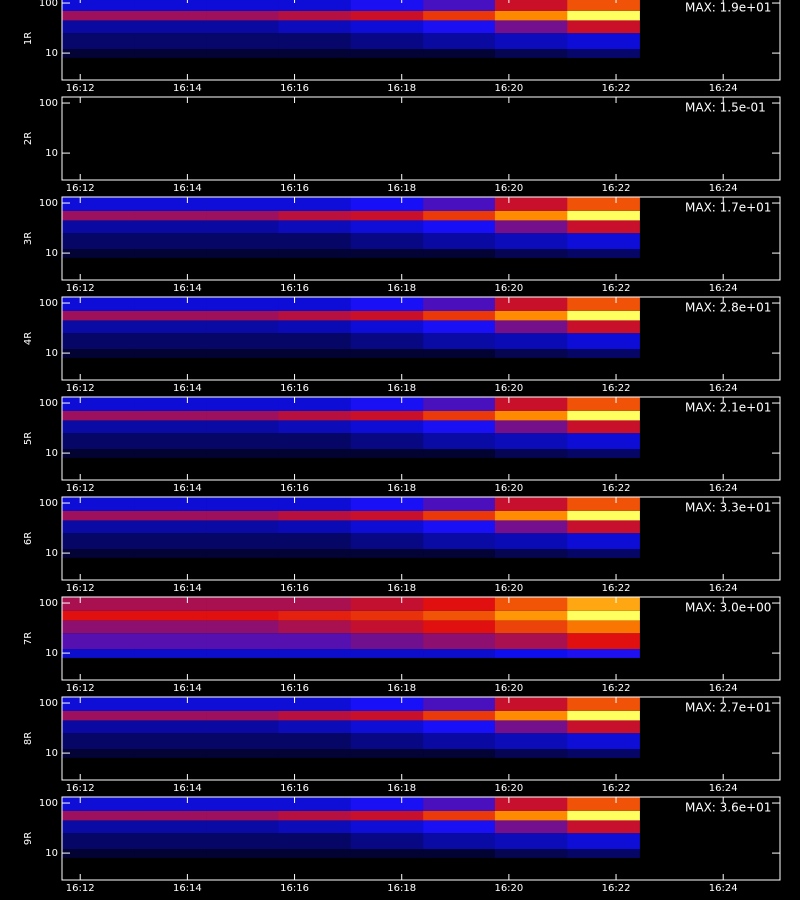 The image size is (800, 900). Describe the element at coordinates (728, 408) in the screenshot. I see `max-label: MAX: 2.1e+01` at that location.